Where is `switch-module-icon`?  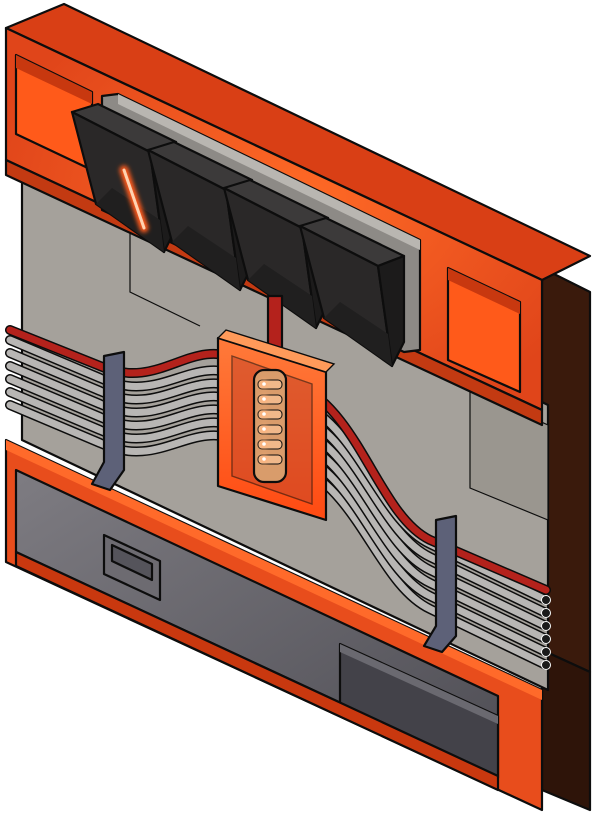
switch-module-icon is located at coordinates (352, 292).